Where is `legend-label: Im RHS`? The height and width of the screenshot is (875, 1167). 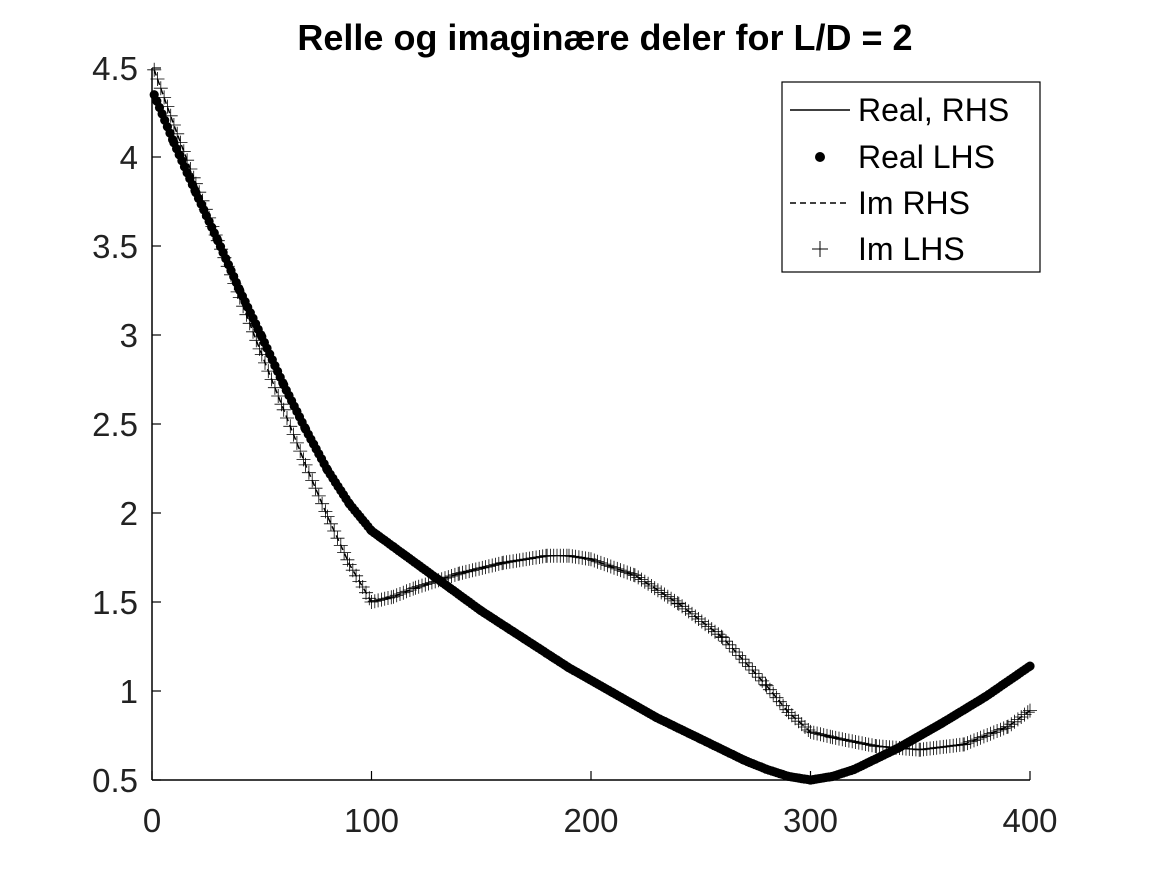
legend-label: Im RHS is located at coordinates (914, 203).